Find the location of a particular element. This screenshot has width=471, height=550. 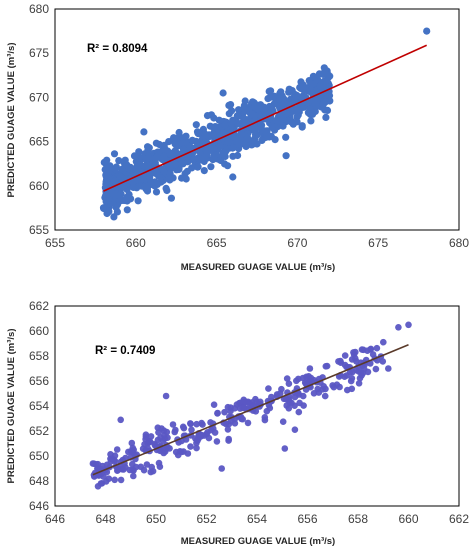

x-tick-label: 652 is located at coordinates (206, 519).